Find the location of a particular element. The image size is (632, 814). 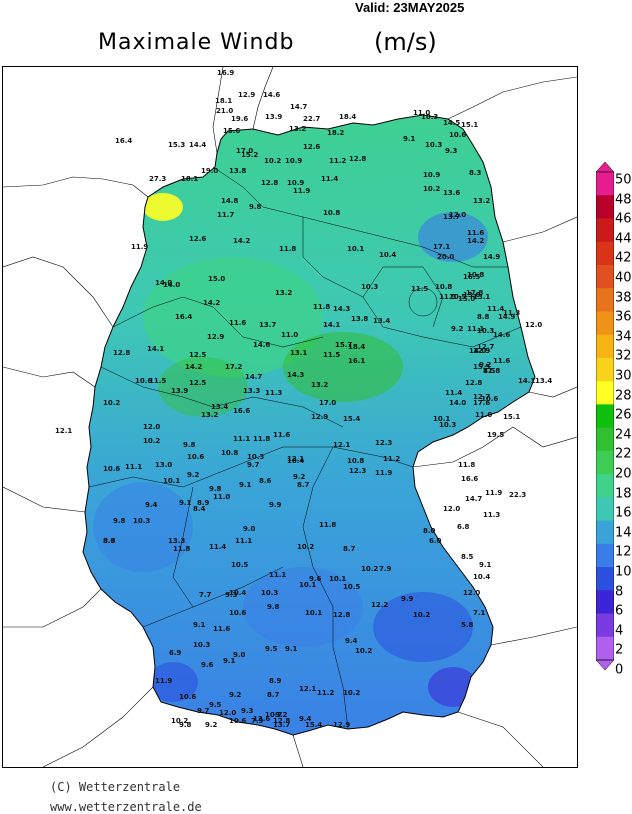

station-value: 12.9 is located at coordinates (341, 725).